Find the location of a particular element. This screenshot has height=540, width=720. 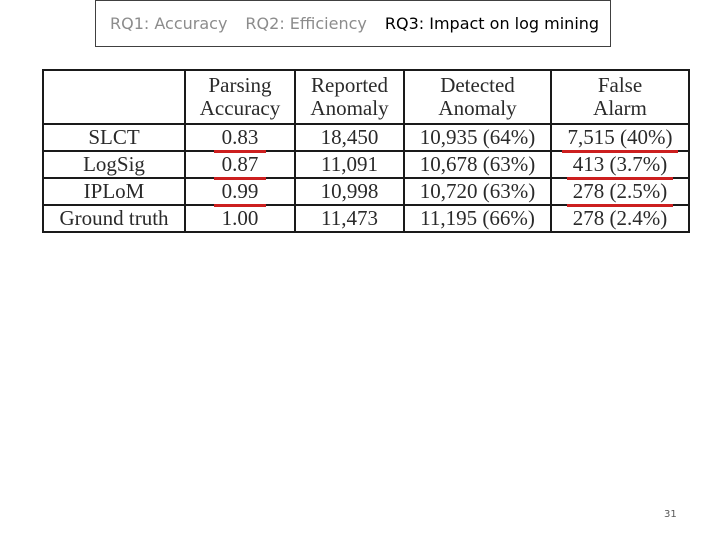

detected-cell: 10,678 (63%) is located at coordinates (477, 164).